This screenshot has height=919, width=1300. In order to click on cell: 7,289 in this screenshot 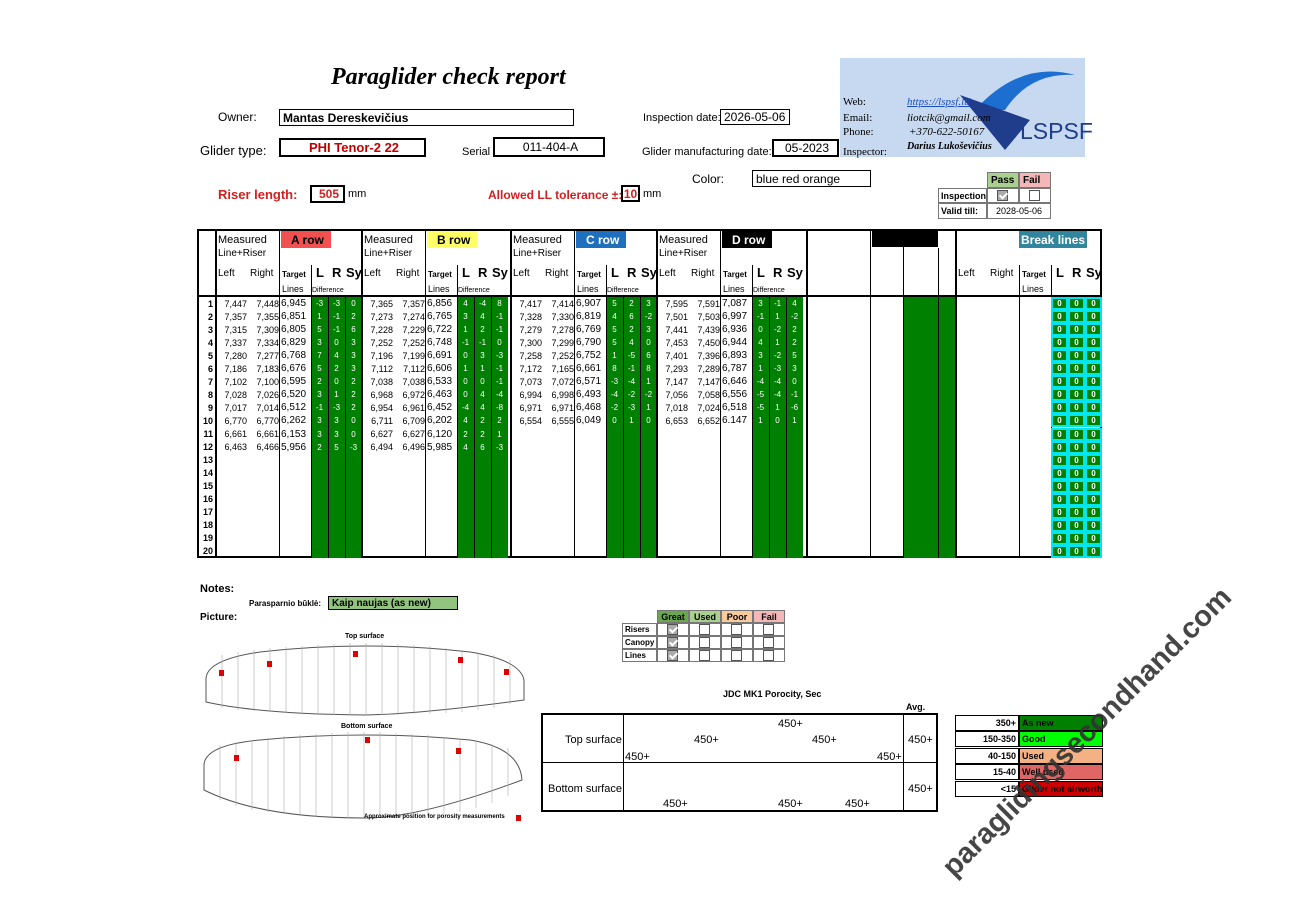, I will do `click(708, 368)`.